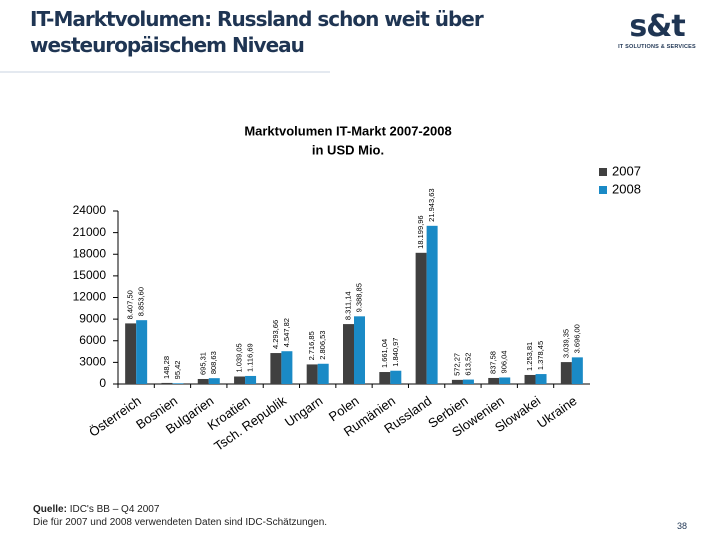 The width and height of the screenshot is (720, 540). What do you see at coordinates (565, 343) in the screenshot?
I see `value-label: 3.039,35` at bounding box center [565, 343].